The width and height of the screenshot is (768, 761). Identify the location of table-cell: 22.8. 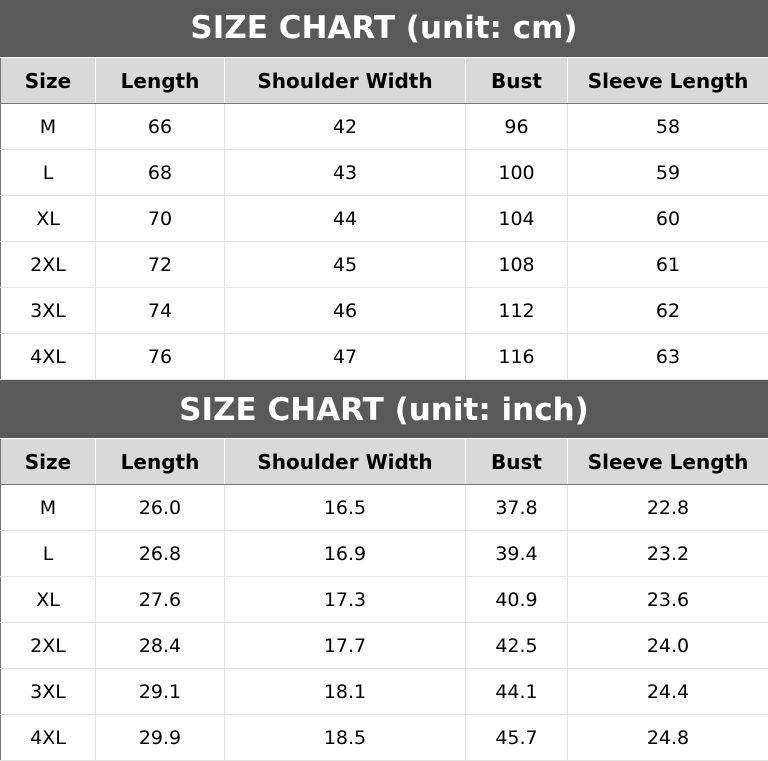
(668, 508).